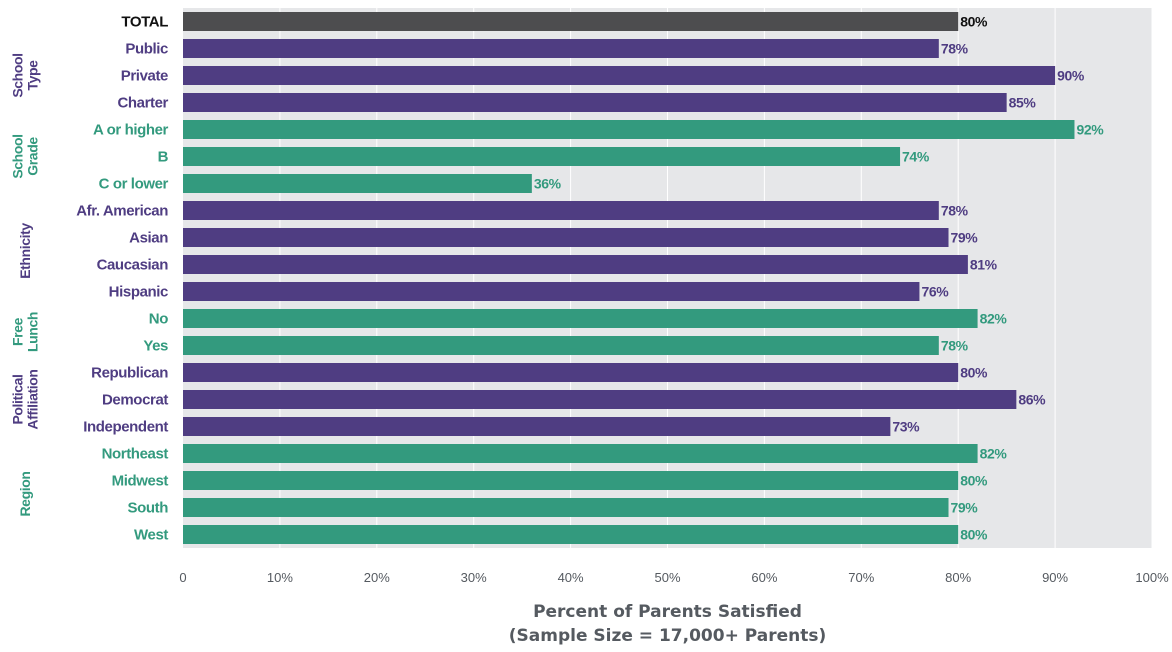 This screenshot has height=652, width=1172. Describe the element at coordinates (135, 454) in the screenshot. I see `category-label: Northeast` at that location.